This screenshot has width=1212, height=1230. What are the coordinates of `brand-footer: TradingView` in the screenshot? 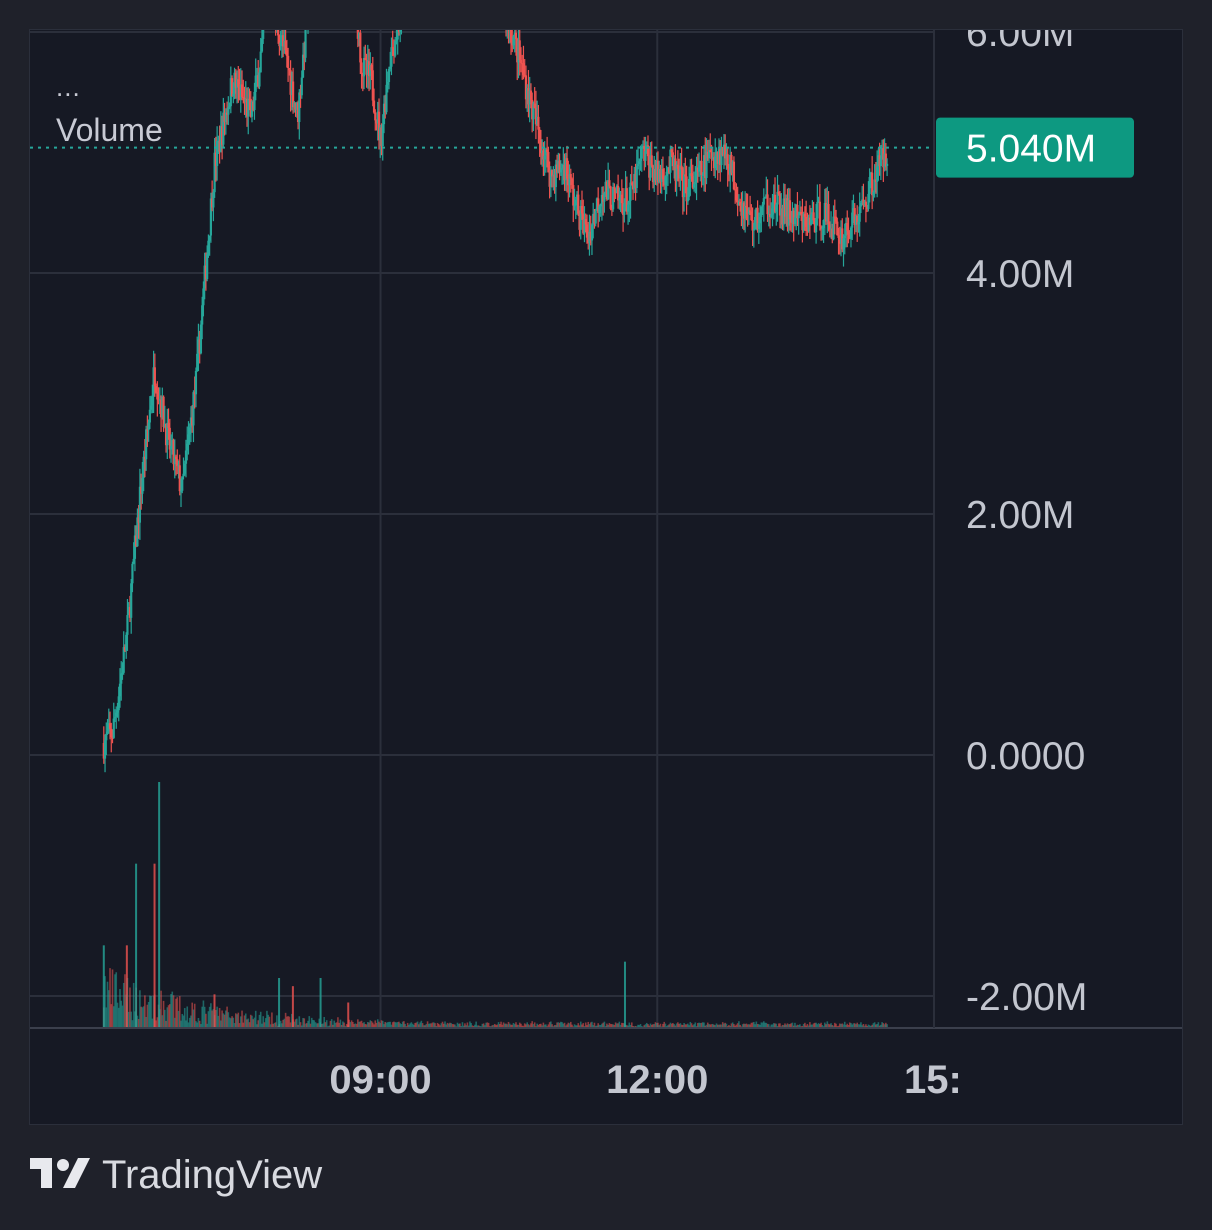 It's located at (176, 1175).